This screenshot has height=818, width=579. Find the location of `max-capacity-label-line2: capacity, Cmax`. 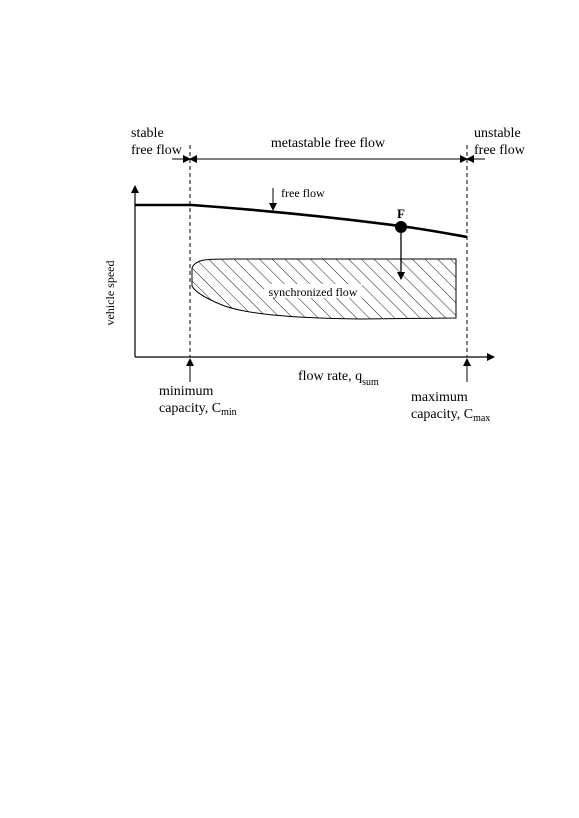

max-capacity-label-line2: capacity, Cmax is located at coordinates (450, 415).